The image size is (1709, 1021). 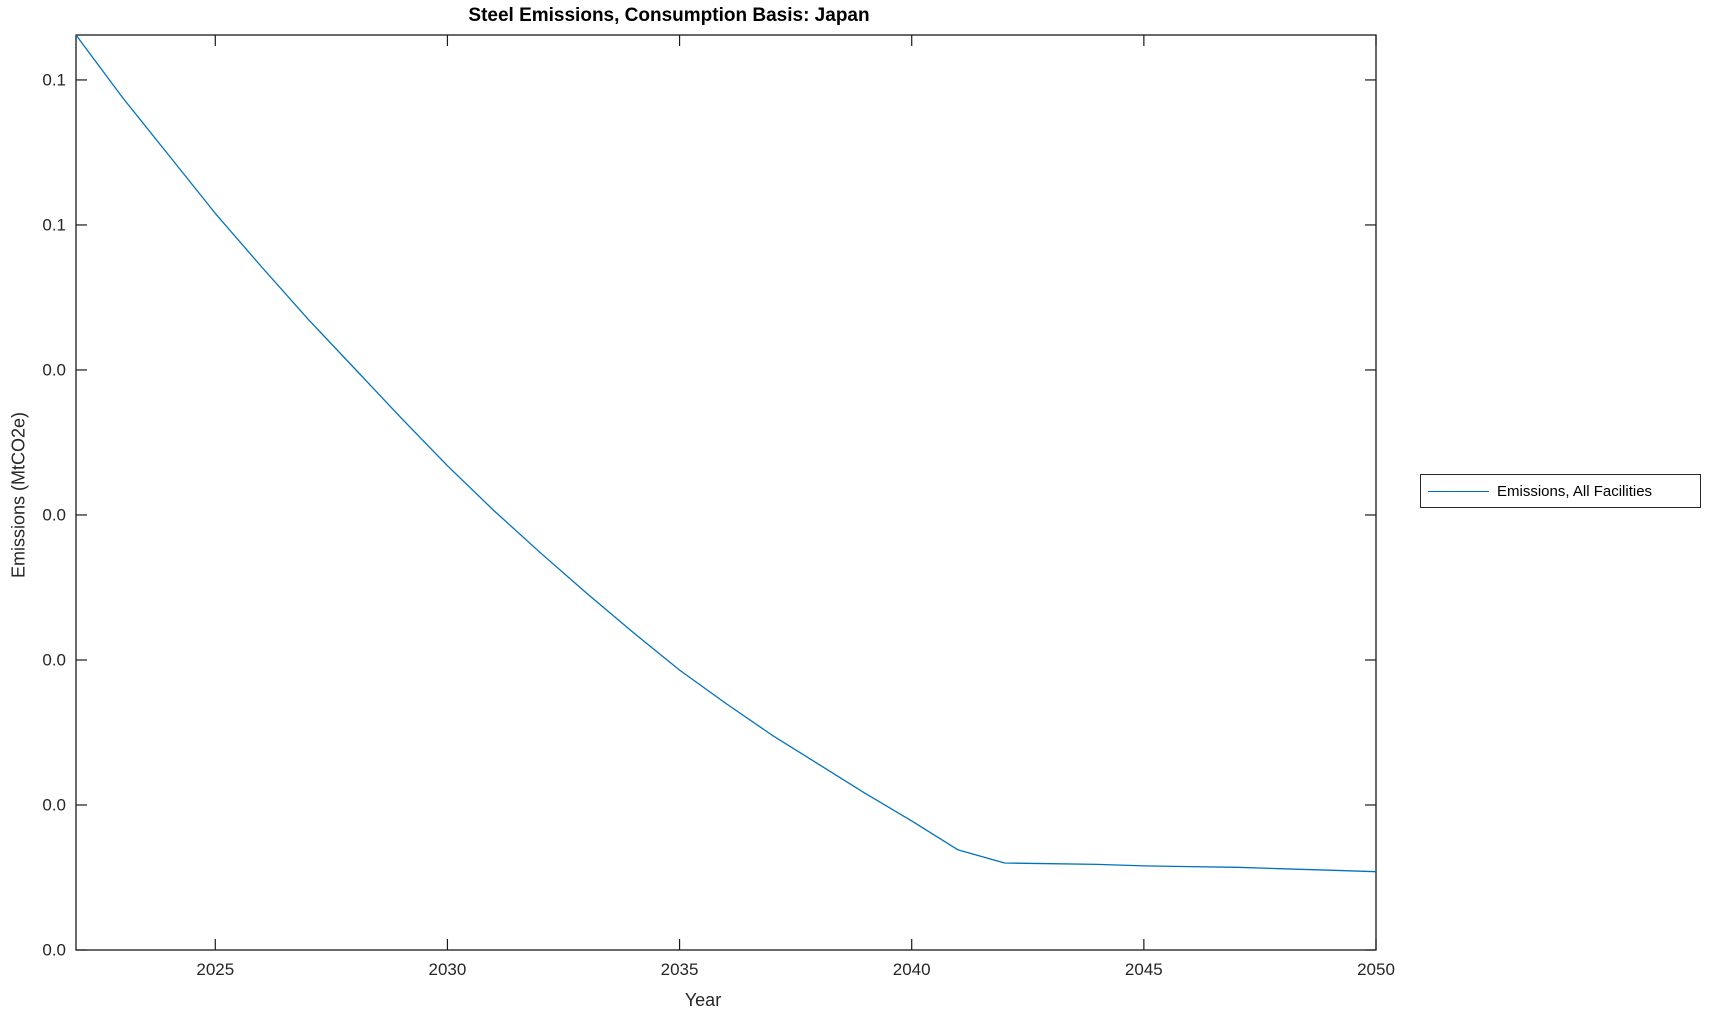 I want to click on x-tick-label: 2050, so click(x=1376, y=969).